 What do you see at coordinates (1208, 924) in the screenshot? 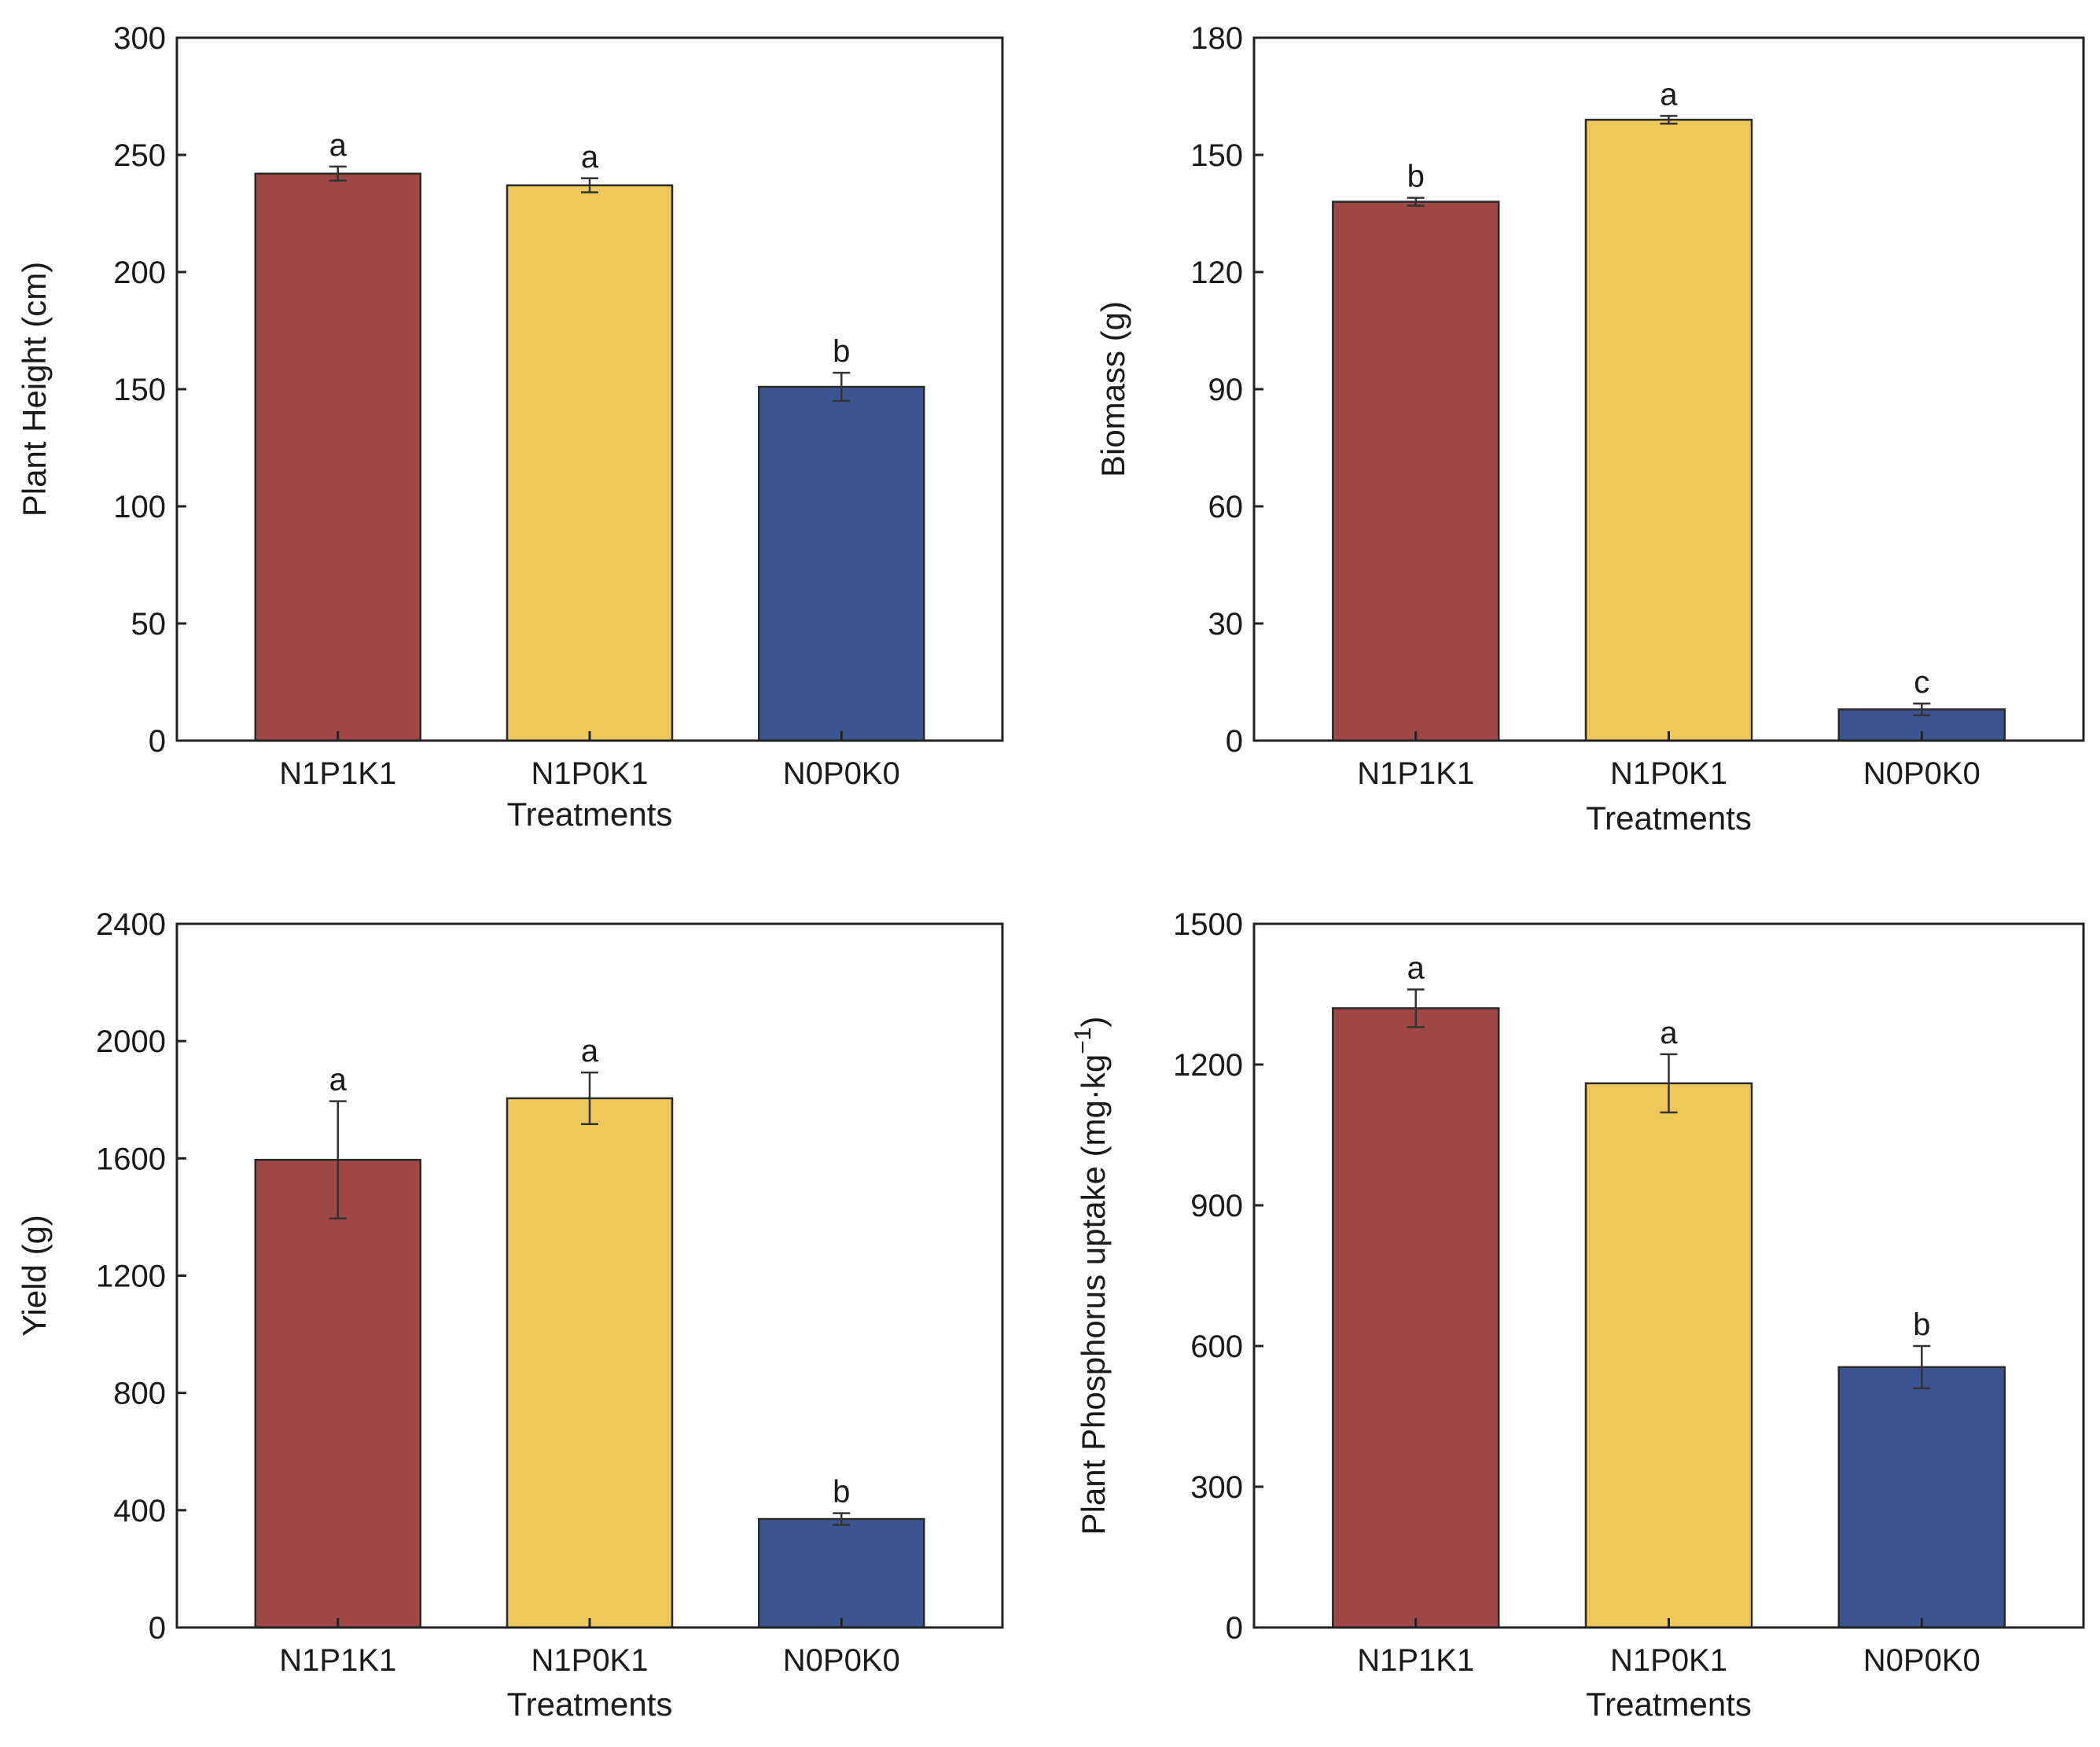
I see `y-tick-label: 1500` at bounding box center [1208, 924].